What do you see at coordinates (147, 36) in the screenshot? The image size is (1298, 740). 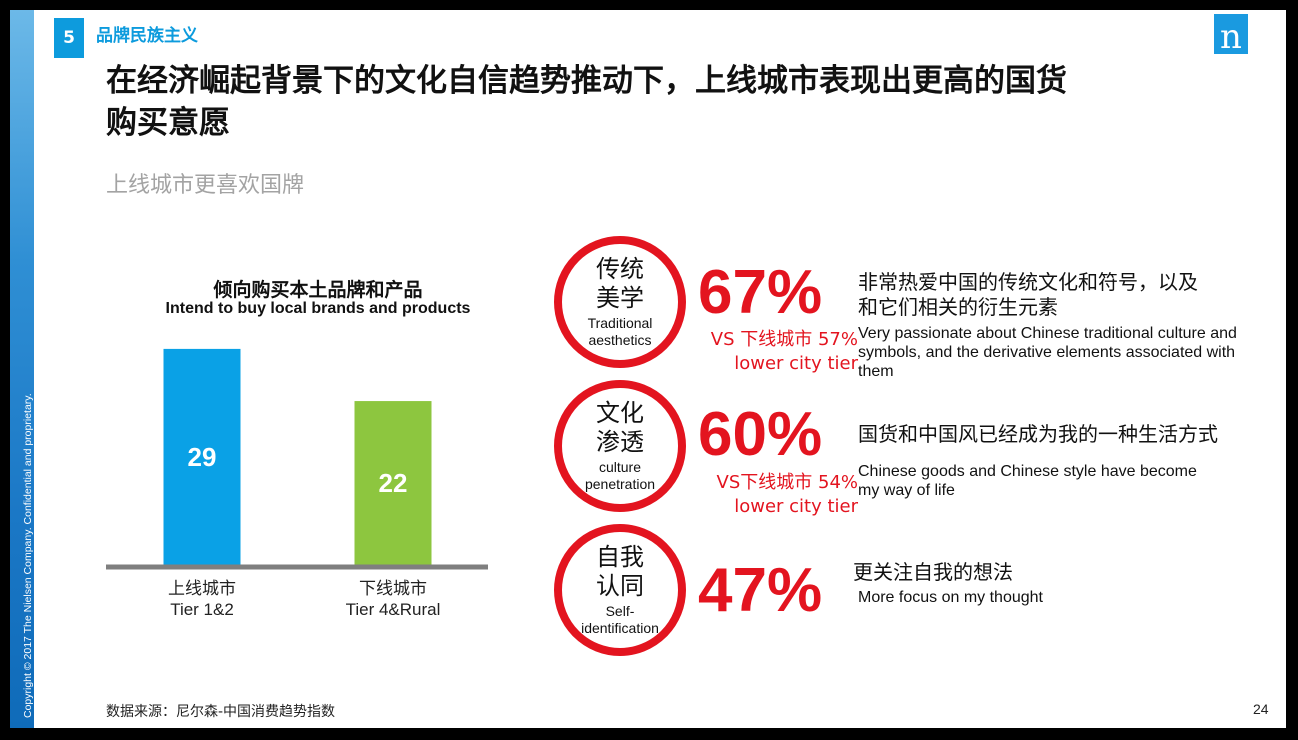 I see `section-title: 品牌民族主义` at bounding box center [147, 36].